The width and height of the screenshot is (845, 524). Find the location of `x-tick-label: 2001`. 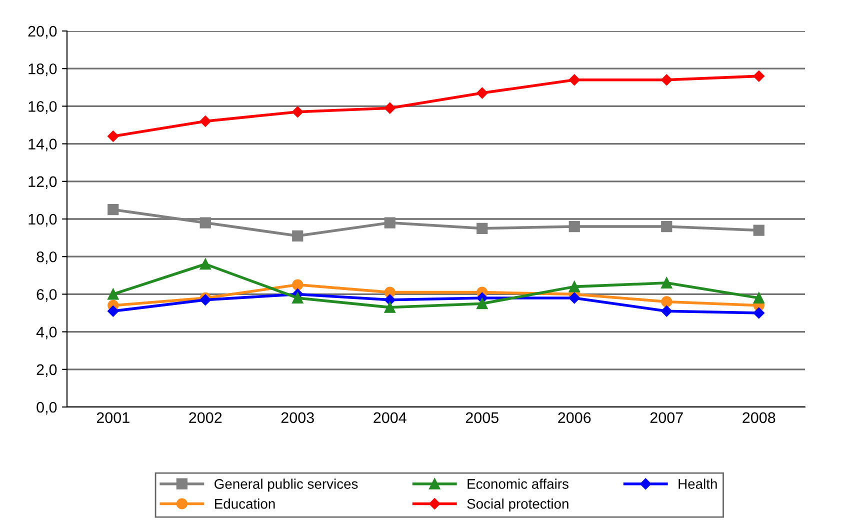

x-tick-label: 2001 is located at coordinates (113, 418).